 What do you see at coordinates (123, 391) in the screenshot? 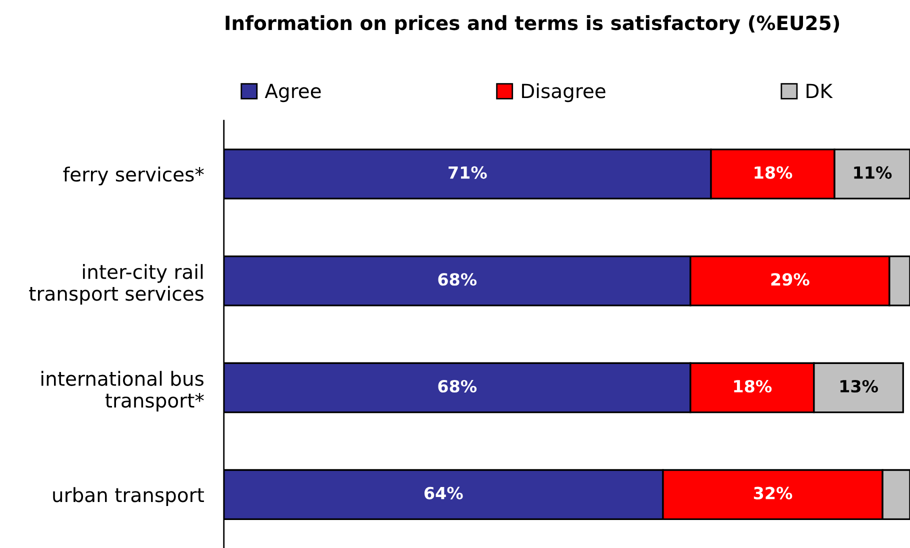
I see `y-tick-label: international bus transport*` at bounding box center [123, 391].